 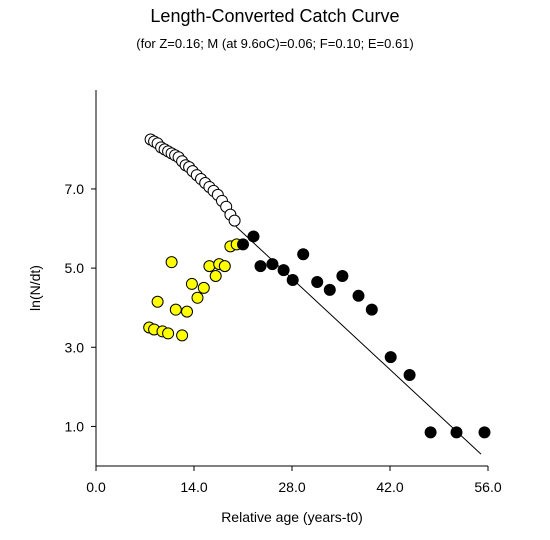 What do you see at coordinates (193, 487) in the screenshot?
I see `x-tick-label: 14.0` at bounding box center [193, 487].